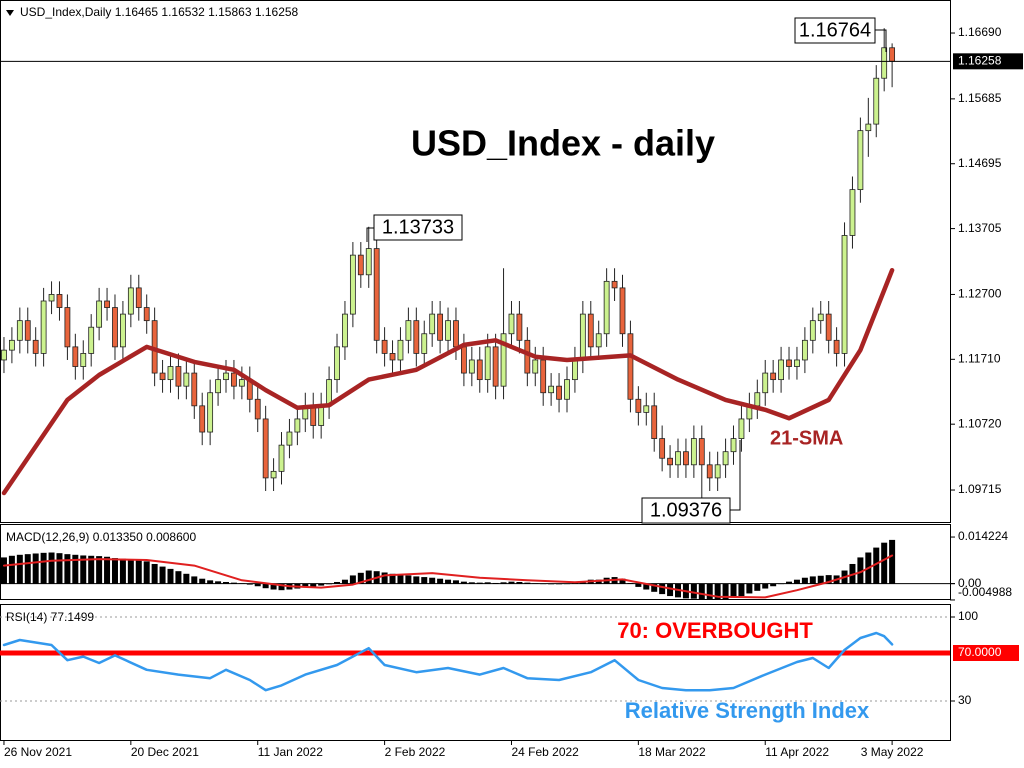  I want to click on annotation: 1.13733, so click(418, 227).